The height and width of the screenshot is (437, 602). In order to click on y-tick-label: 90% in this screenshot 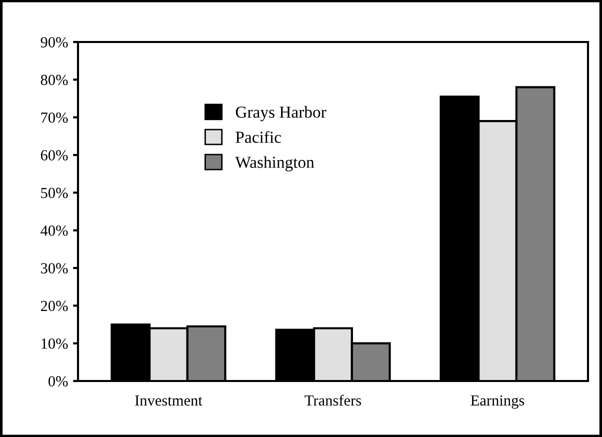, I will do `click(54, 42)`.